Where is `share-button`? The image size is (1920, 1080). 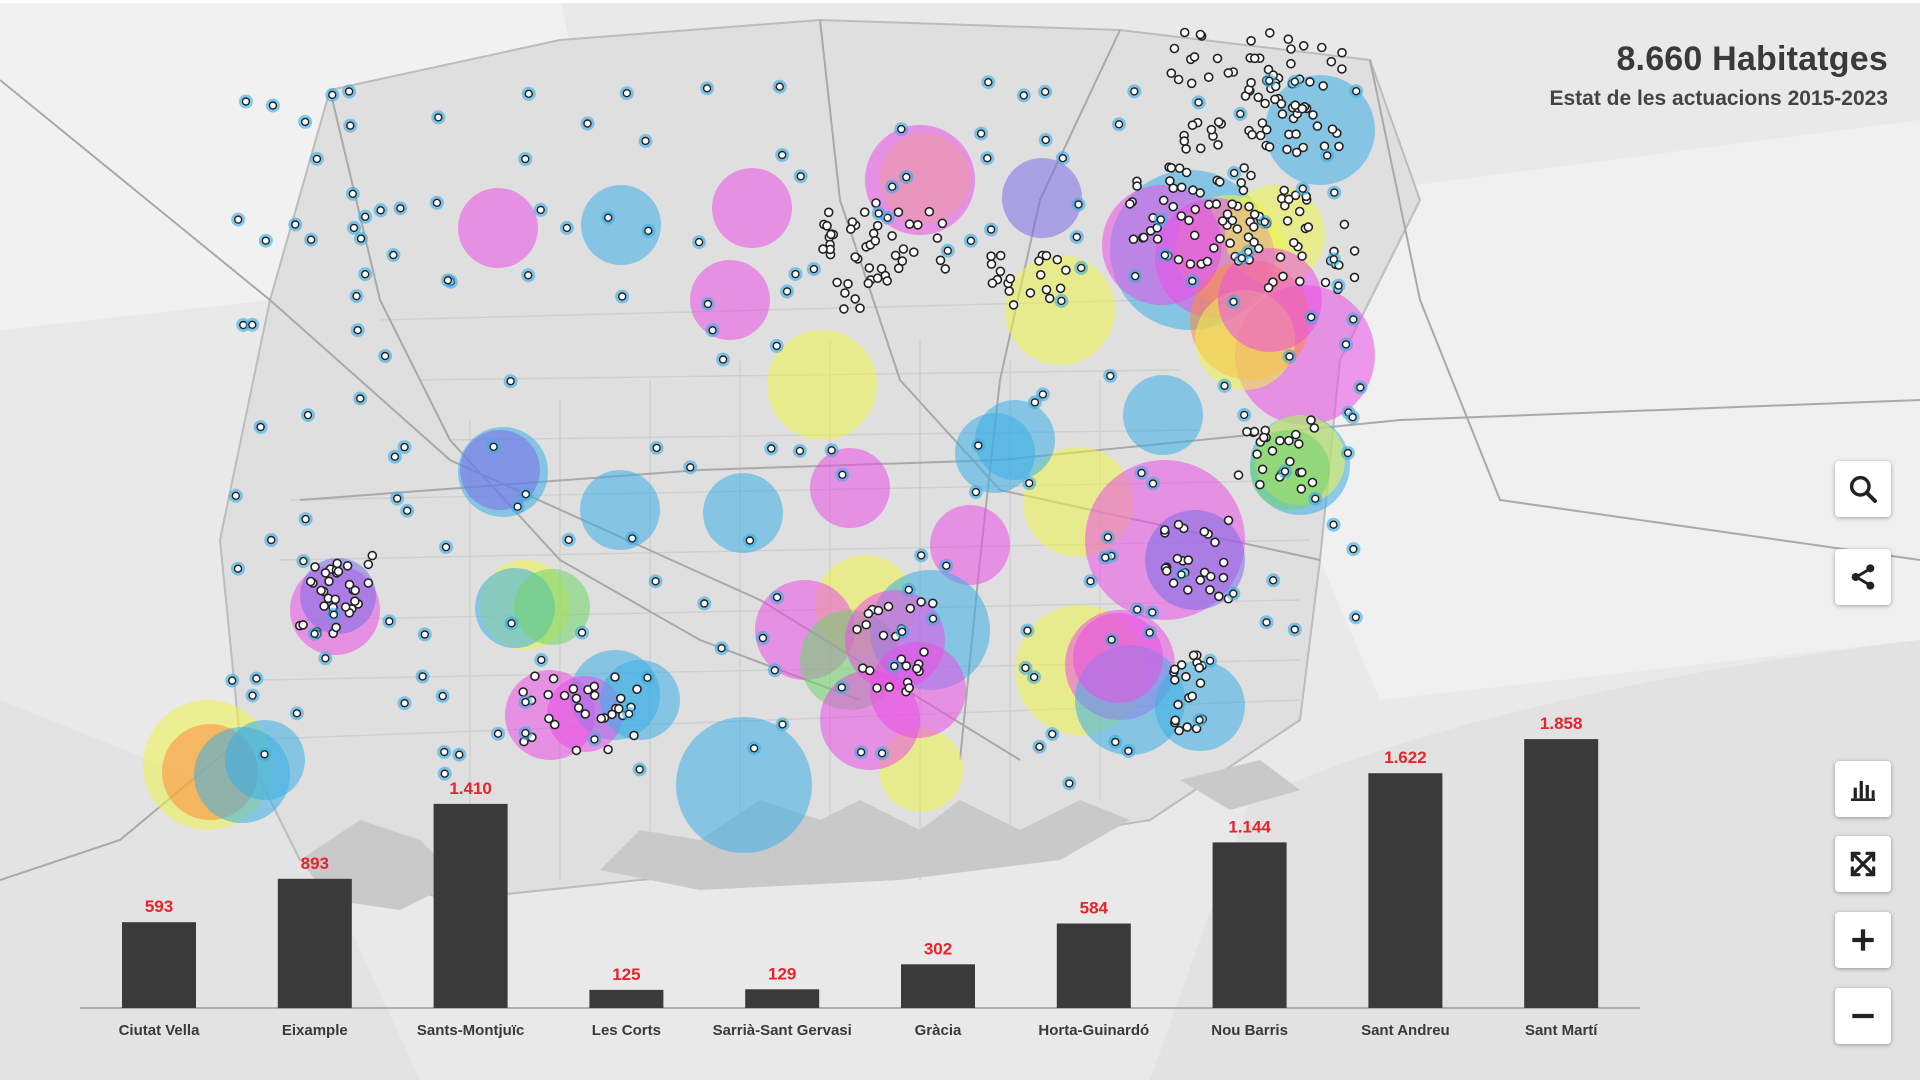 share-button is located at coordinates (1863, 577).